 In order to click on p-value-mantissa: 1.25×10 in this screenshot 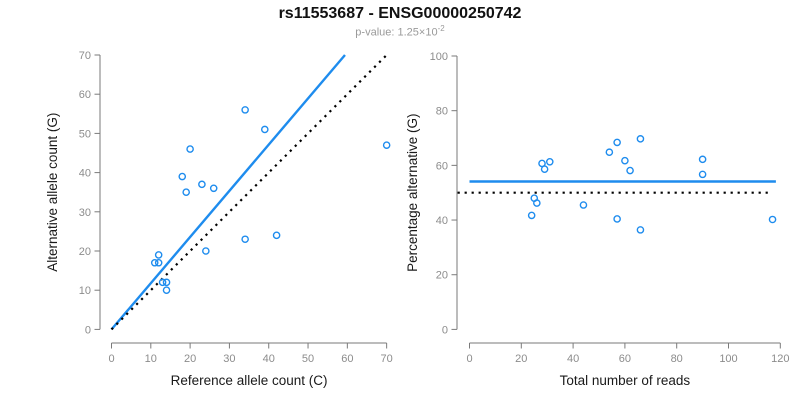, I will do `click(417, 32)`.